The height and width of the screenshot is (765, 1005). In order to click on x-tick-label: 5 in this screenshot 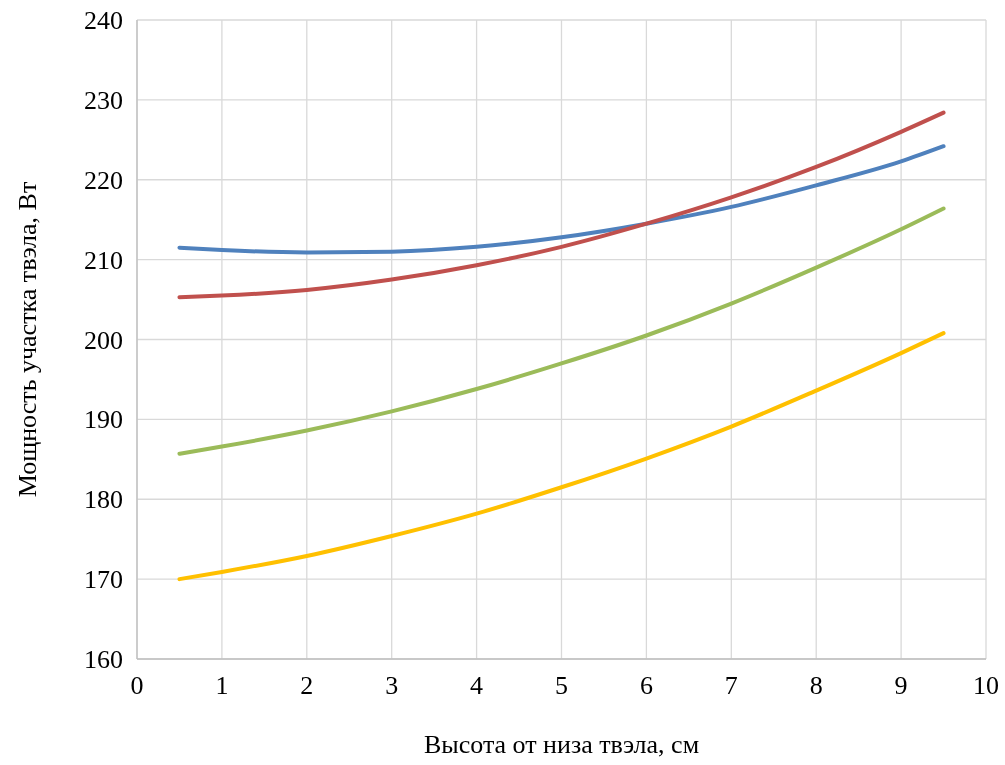, I will do `click(561, 685)`.